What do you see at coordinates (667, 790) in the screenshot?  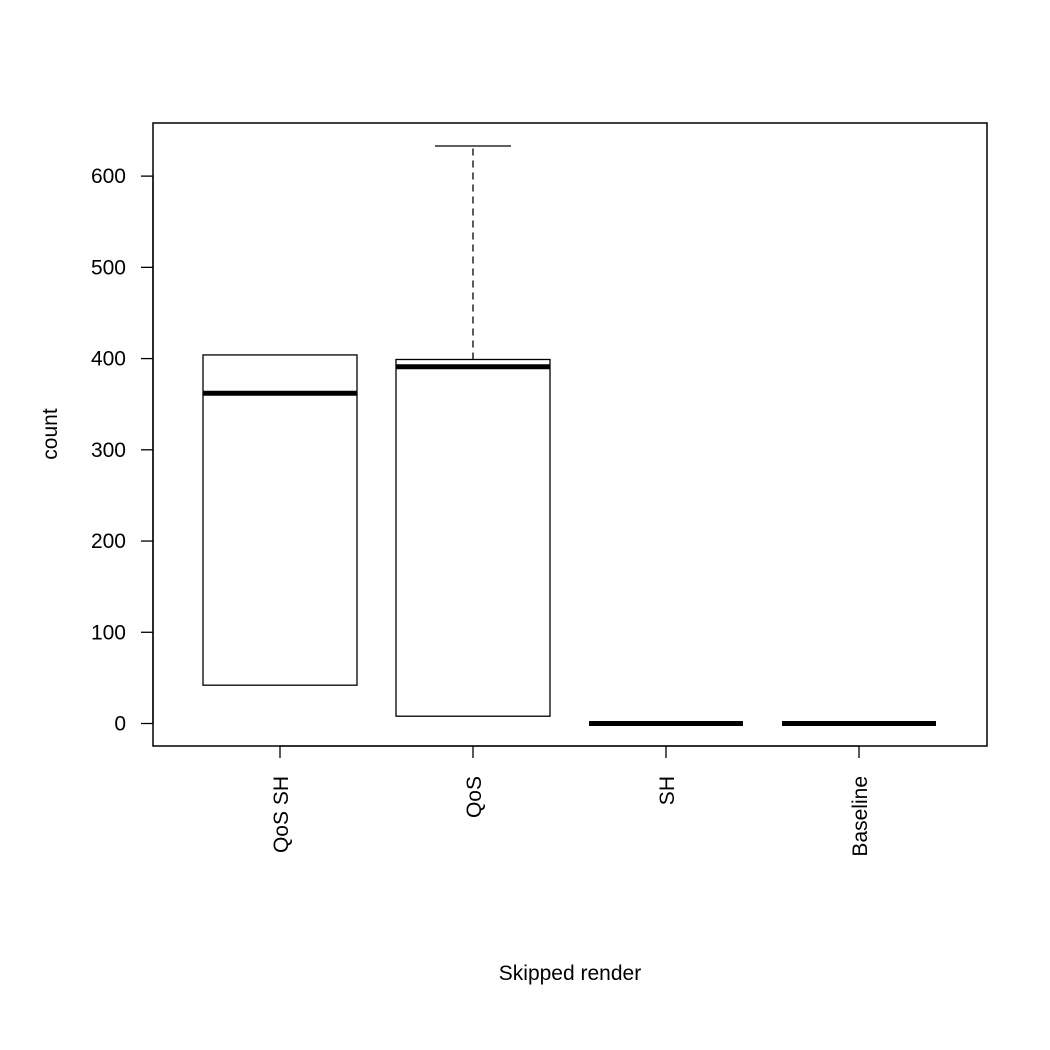 I see `x-tick-label: SH` at bounding box center [667, 790].